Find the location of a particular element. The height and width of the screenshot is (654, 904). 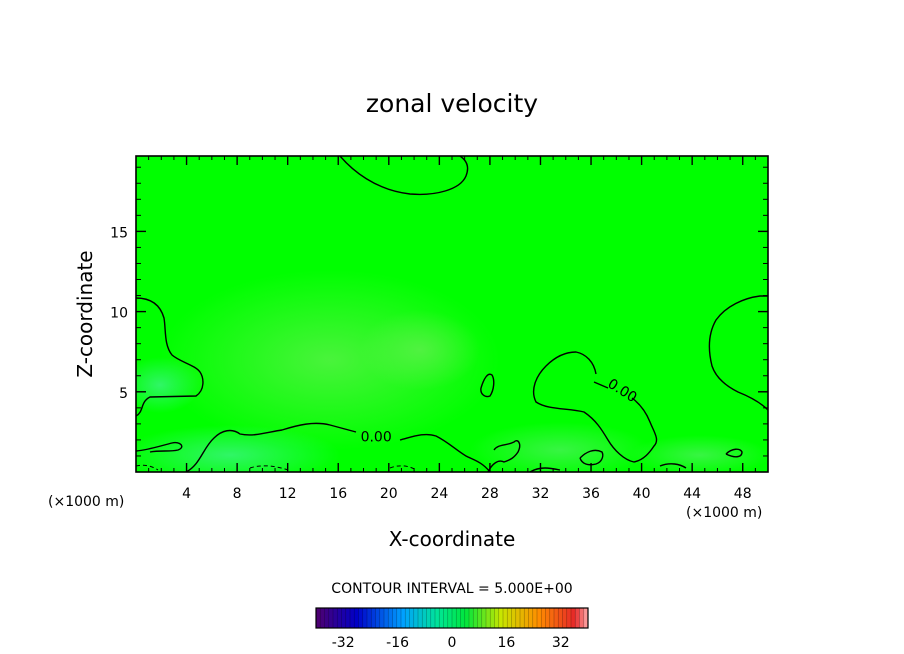

x-tick-label: 36 is located at coordinates (591, 494).